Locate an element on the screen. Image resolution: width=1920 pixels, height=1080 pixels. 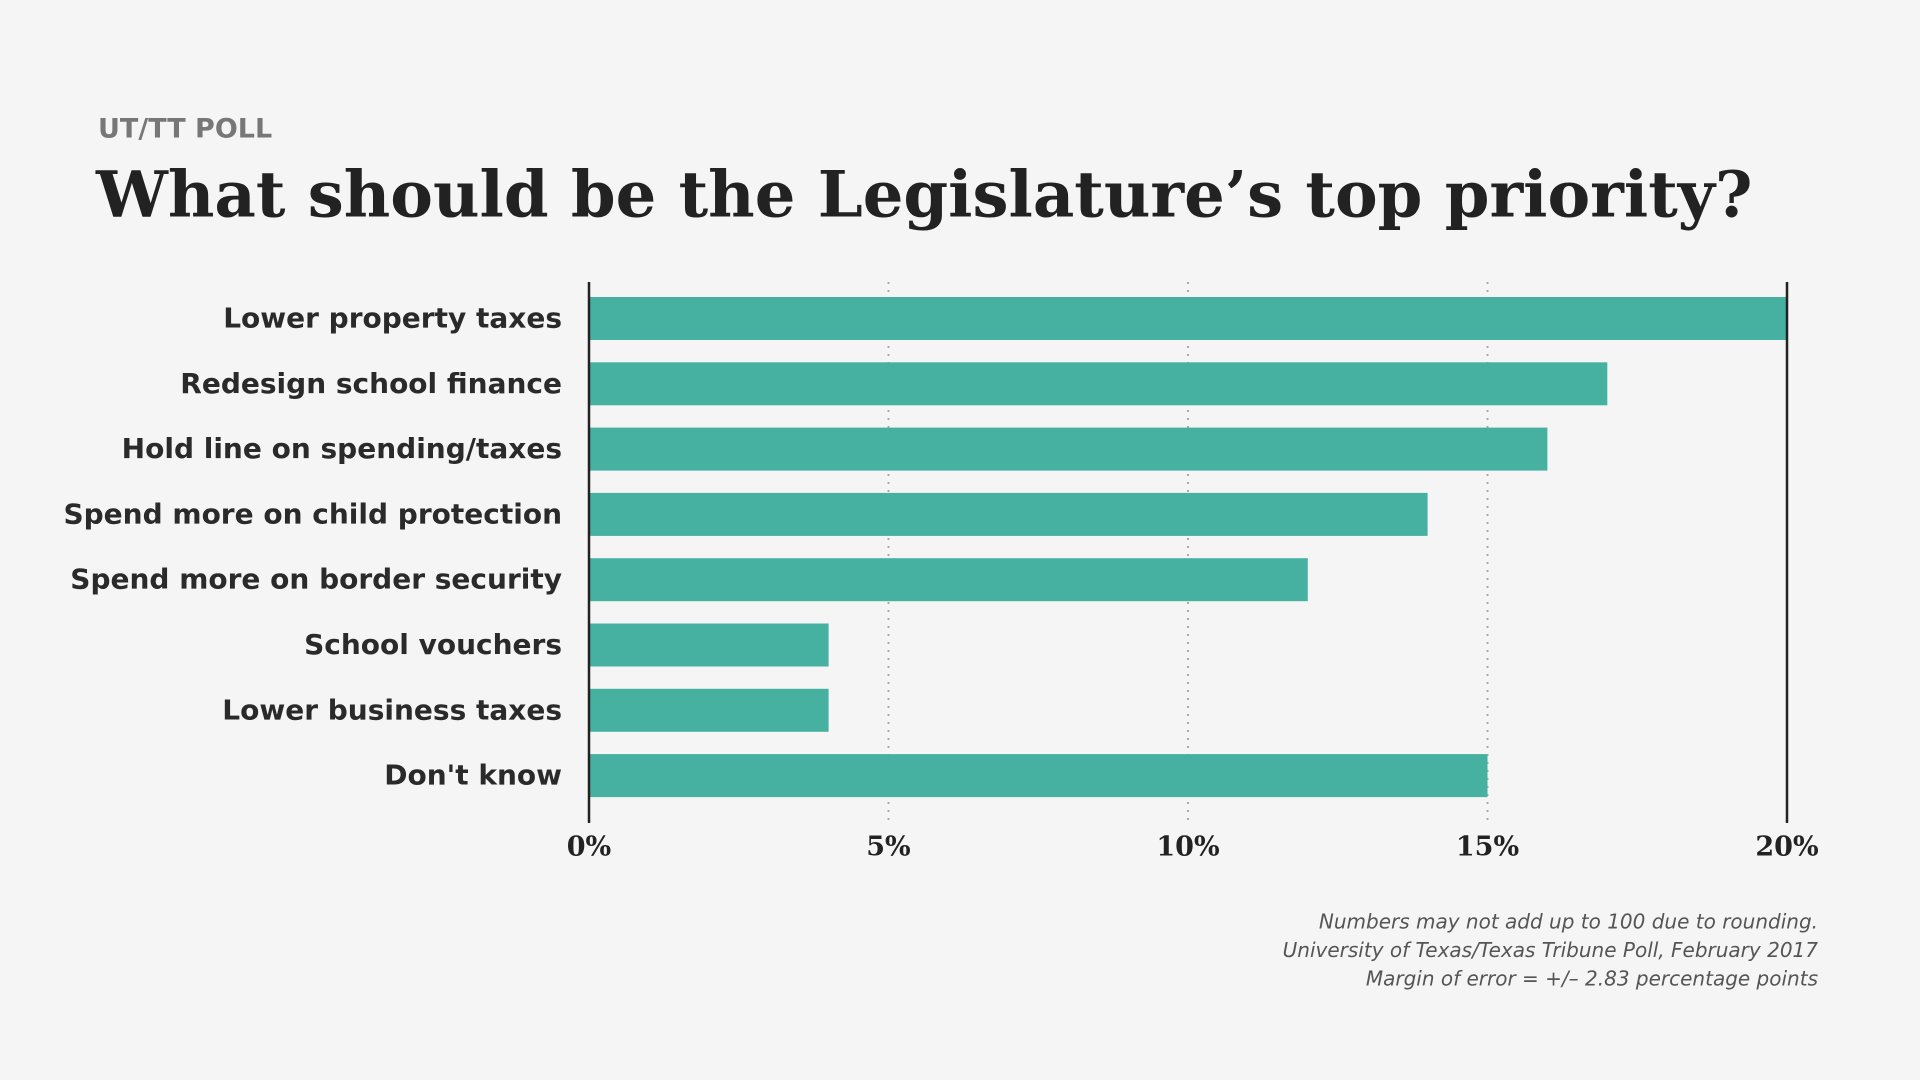
y-tick-label: Redesign school finance is located at coordinates (371, 383).